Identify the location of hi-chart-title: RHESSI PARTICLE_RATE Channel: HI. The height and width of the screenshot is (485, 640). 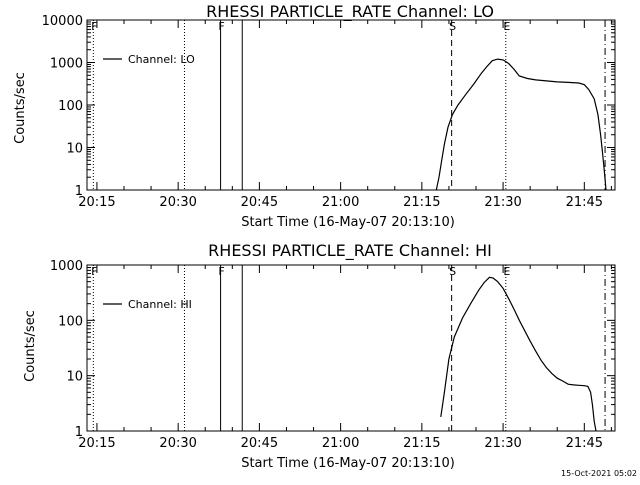
(350, 251).